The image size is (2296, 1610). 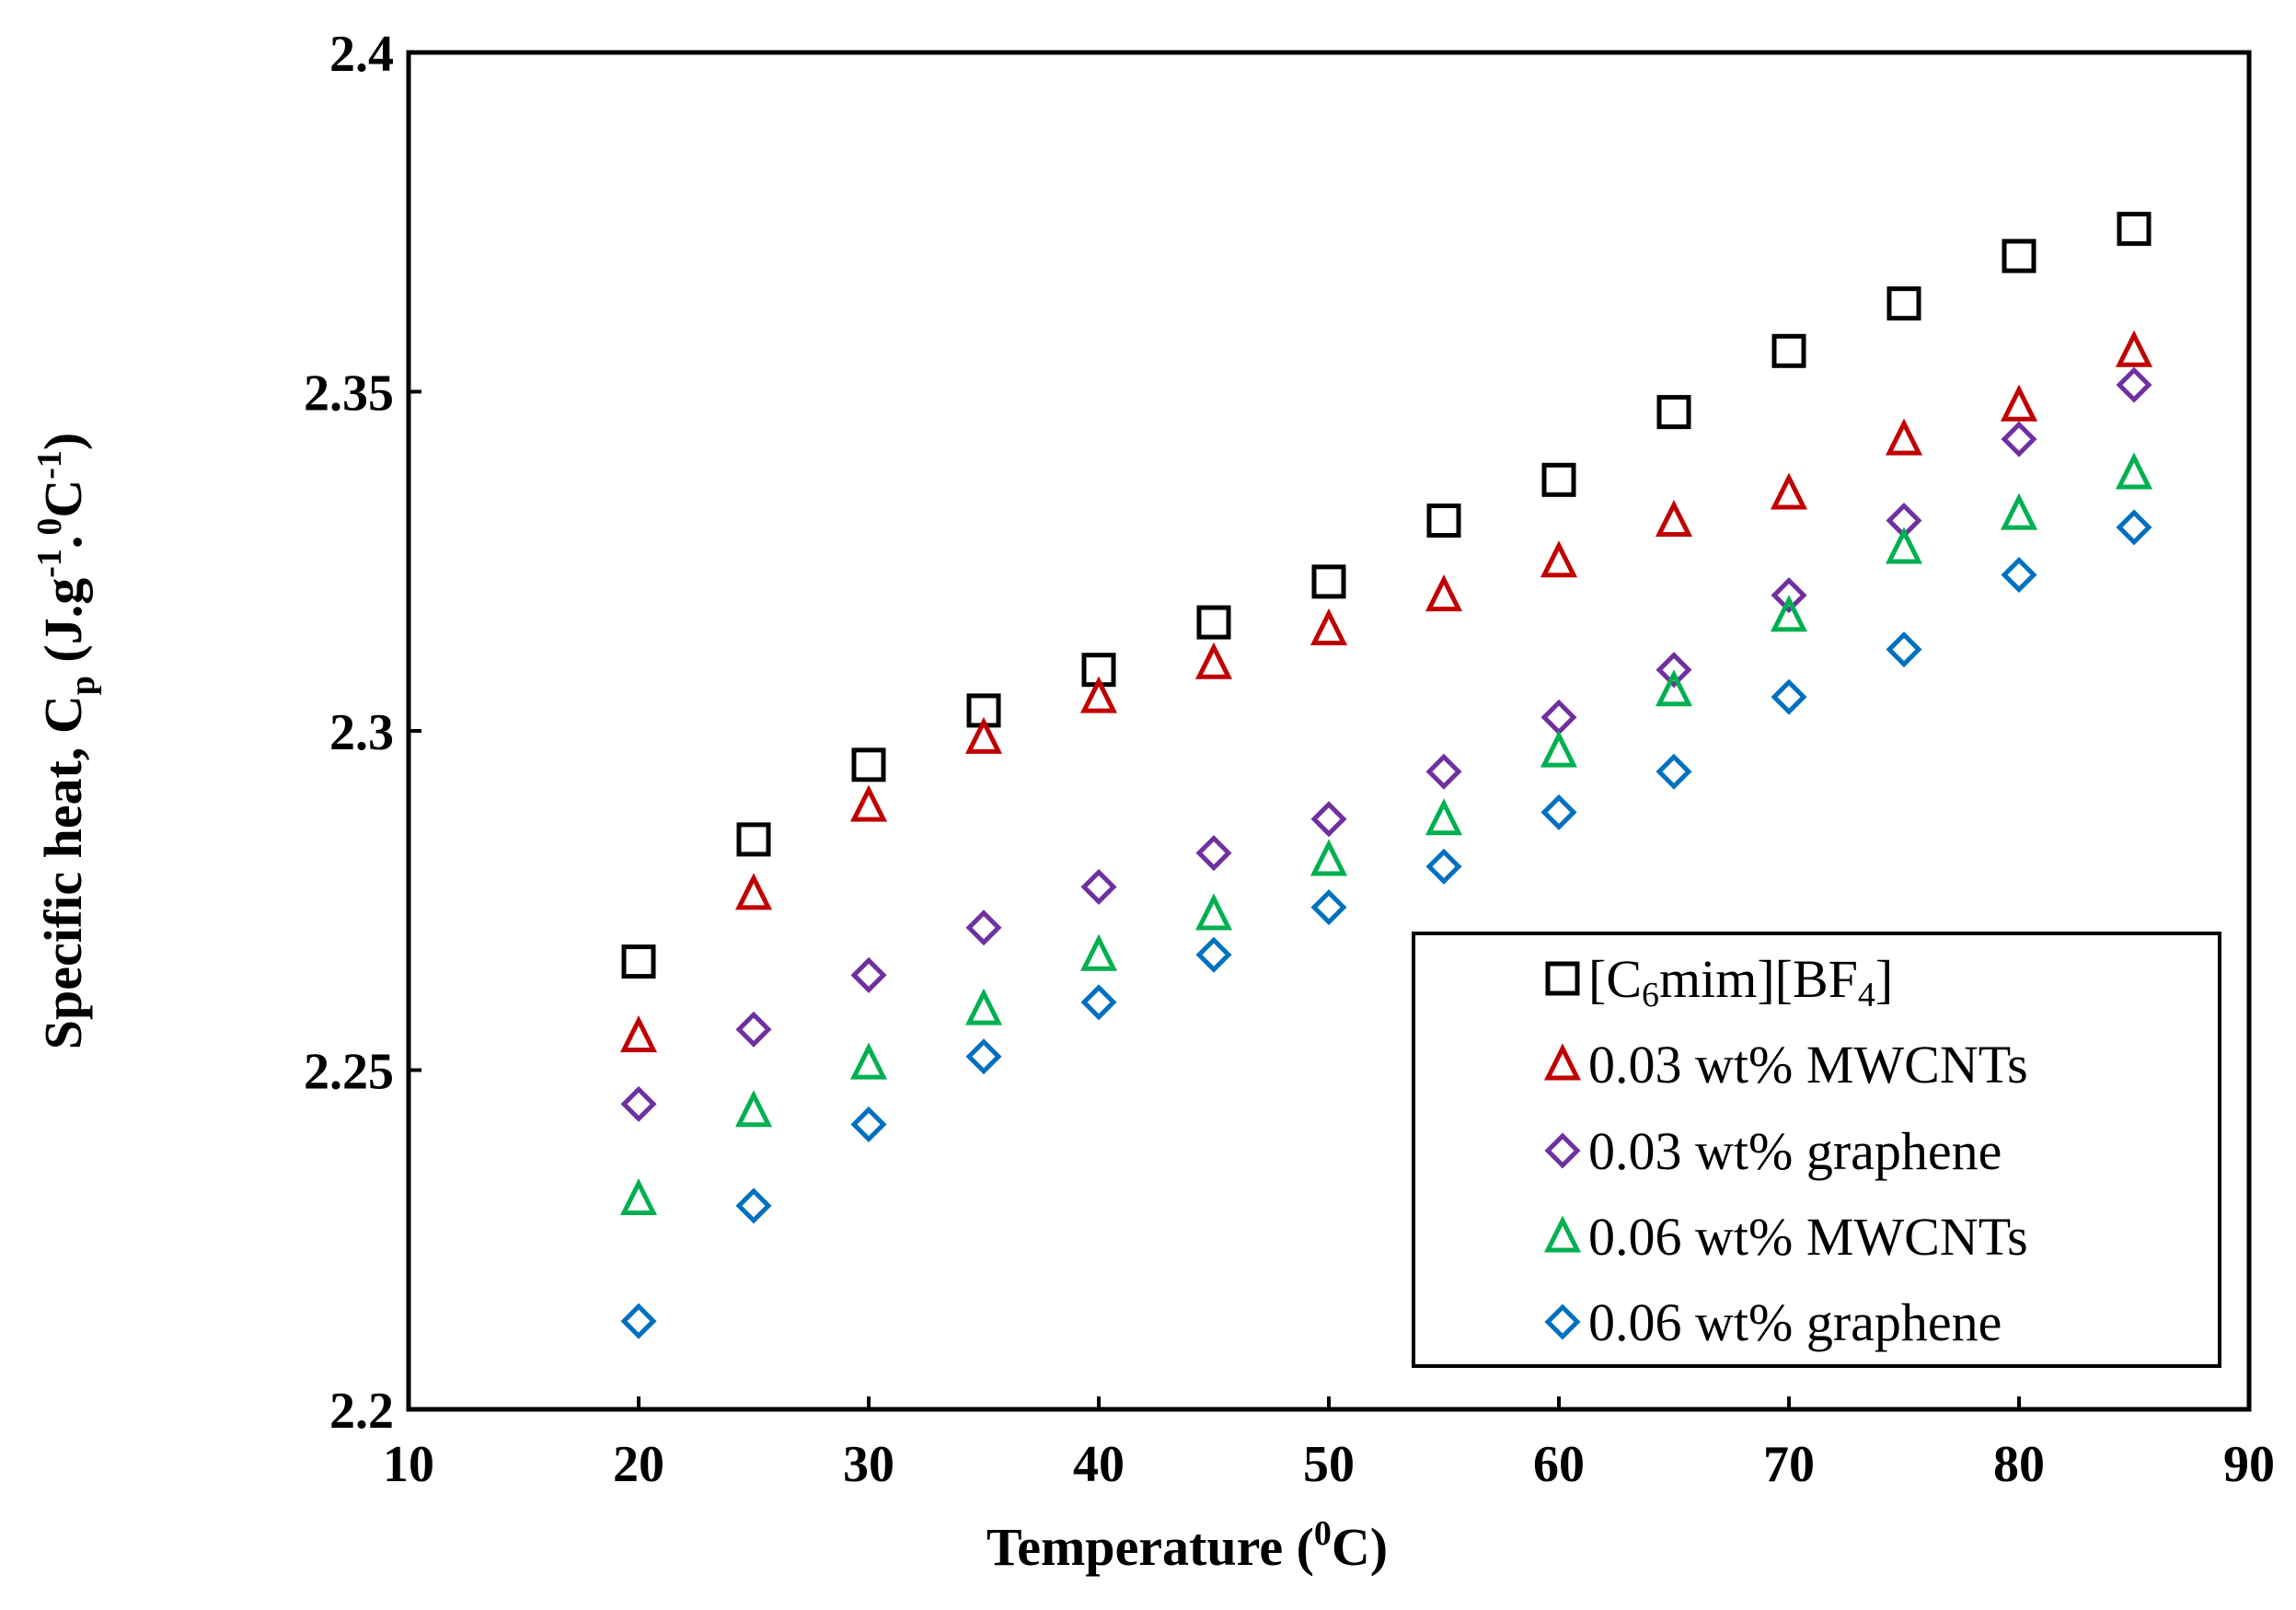 What do you see at coordinates (349, 1072) in the screenshot?
I see `y-tick-label: 2.25` at bounding box center [349, 1072].